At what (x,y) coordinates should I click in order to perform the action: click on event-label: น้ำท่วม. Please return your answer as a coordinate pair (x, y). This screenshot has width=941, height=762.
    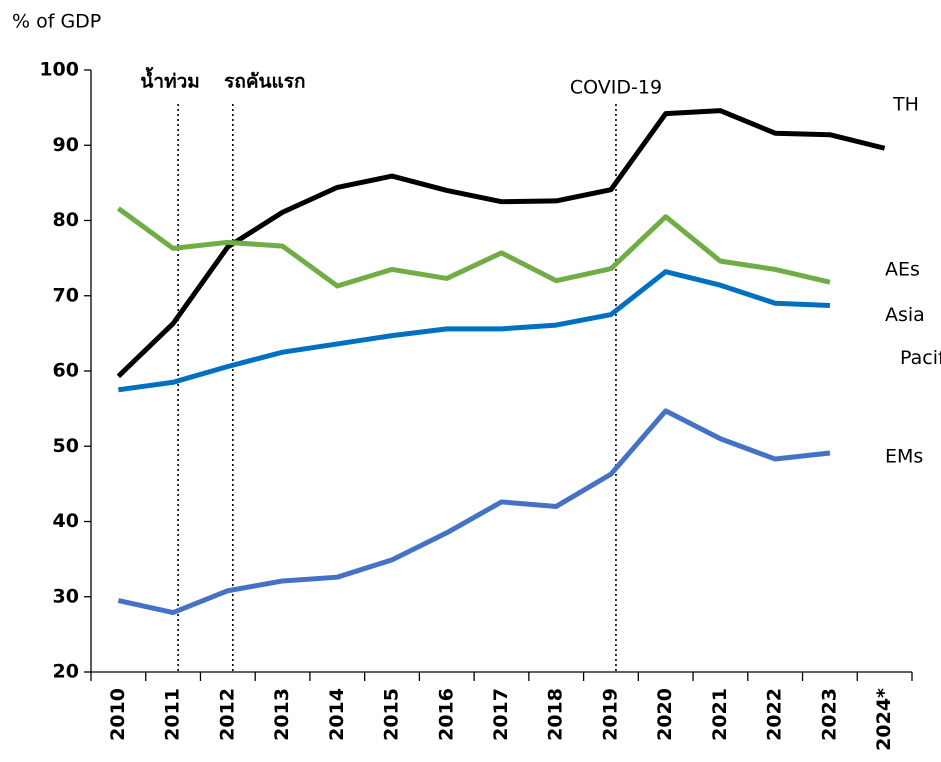
    Looking at the image, I should click on (169, 80).